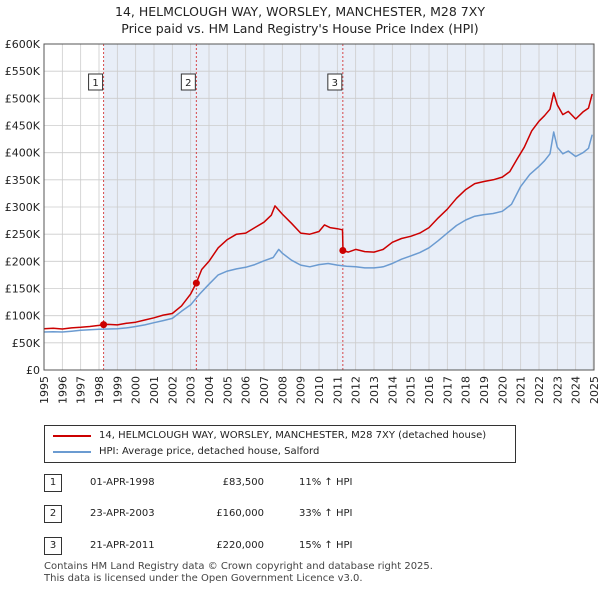 This screenshot has height=590, width=600. I want to click on x-tick-label: 2003, so click(191, 390).